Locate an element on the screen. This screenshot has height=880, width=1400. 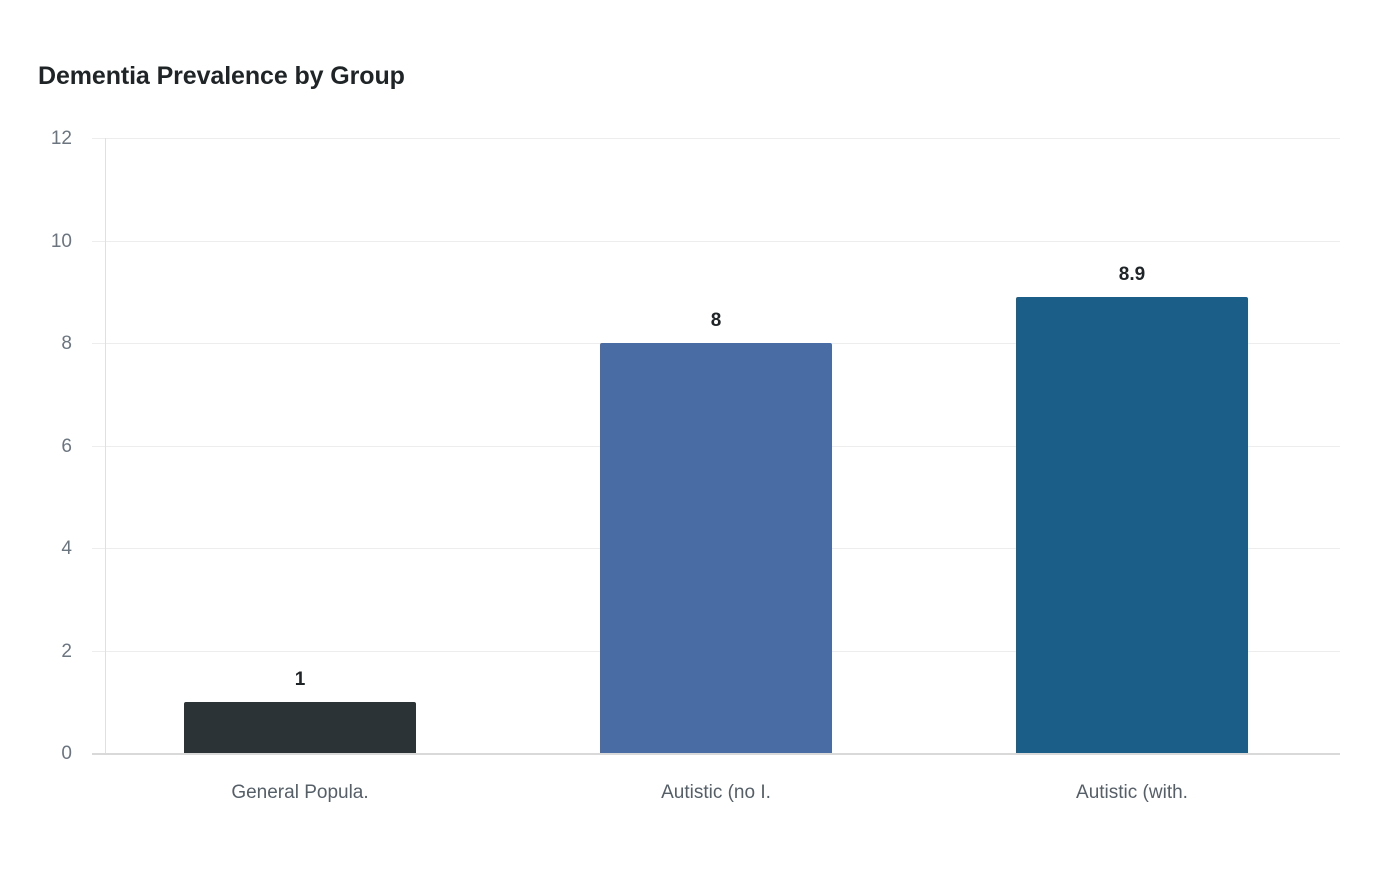
y-tick-label: 12 is located at coordinates (61, 138).